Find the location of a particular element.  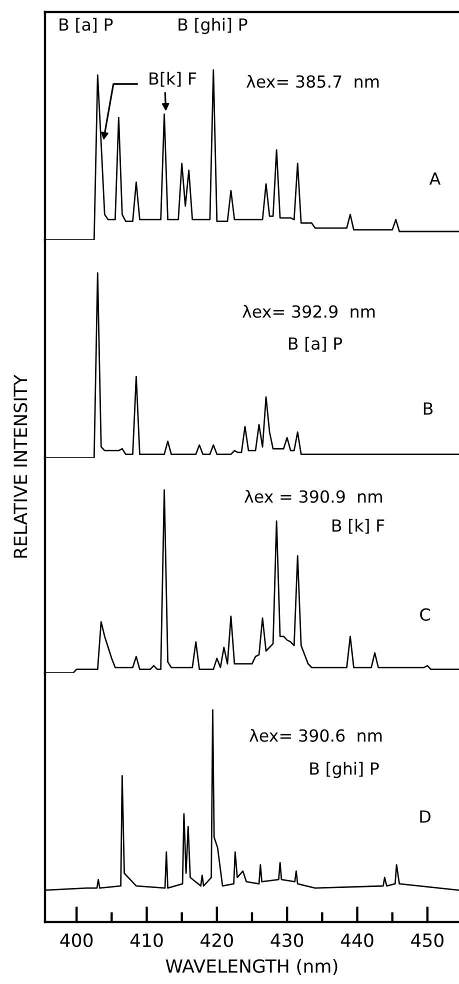

annotation: A is located at coordinates (435, 178).